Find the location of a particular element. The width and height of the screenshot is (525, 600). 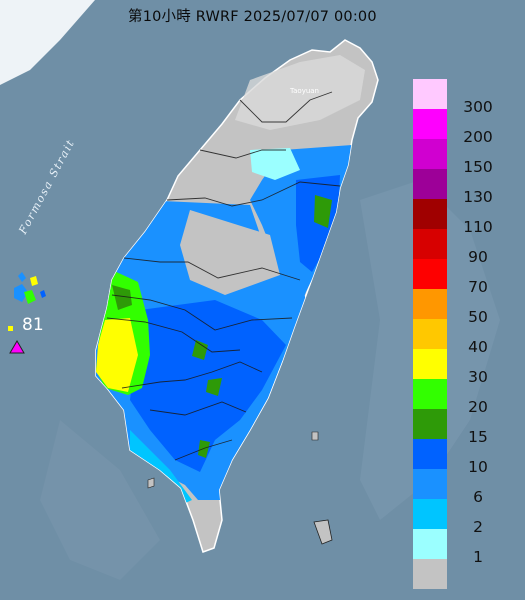

legend-label: 150 is located at coordinates (478, 167).